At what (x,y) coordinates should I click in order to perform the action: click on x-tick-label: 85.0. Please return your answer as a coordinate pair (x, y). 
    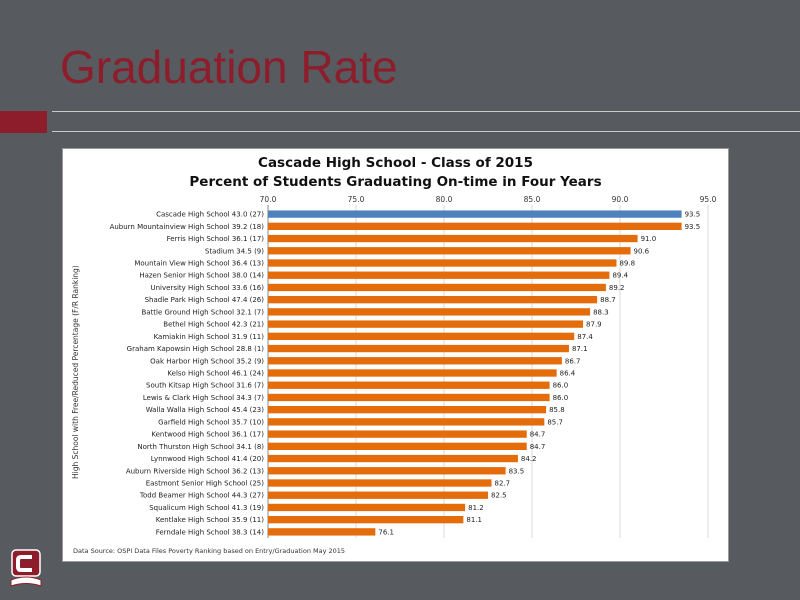
    Looking at the image, I should click on (532, 199).